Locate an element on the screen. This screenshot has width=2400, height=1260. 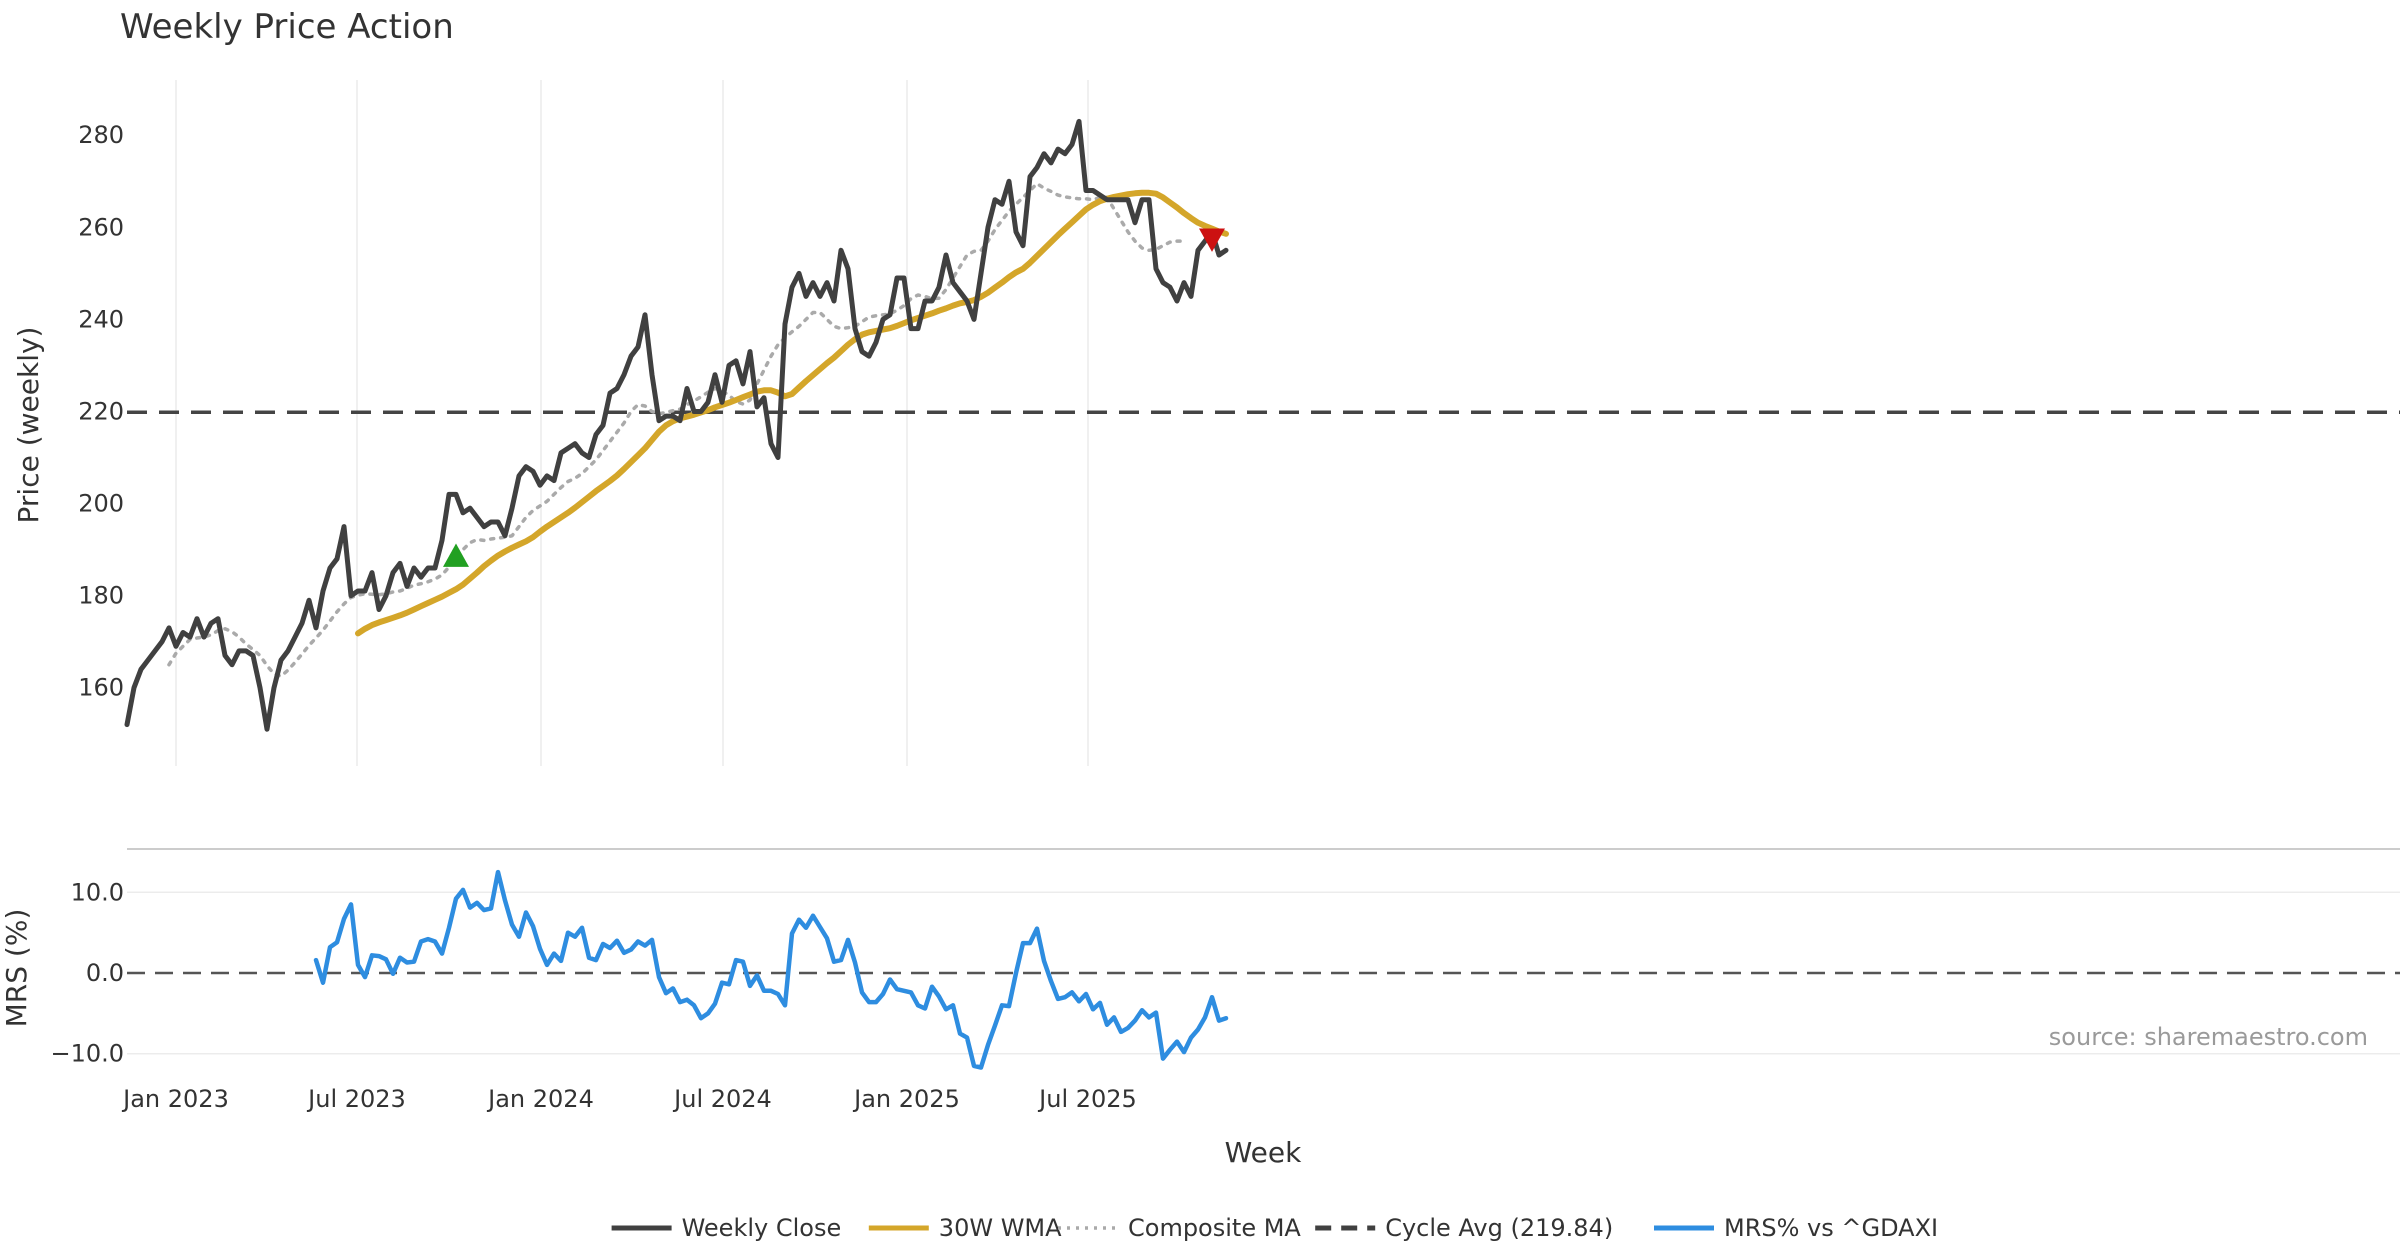
legend-label: 30W WMA is located at coordinates (1000, 1228).